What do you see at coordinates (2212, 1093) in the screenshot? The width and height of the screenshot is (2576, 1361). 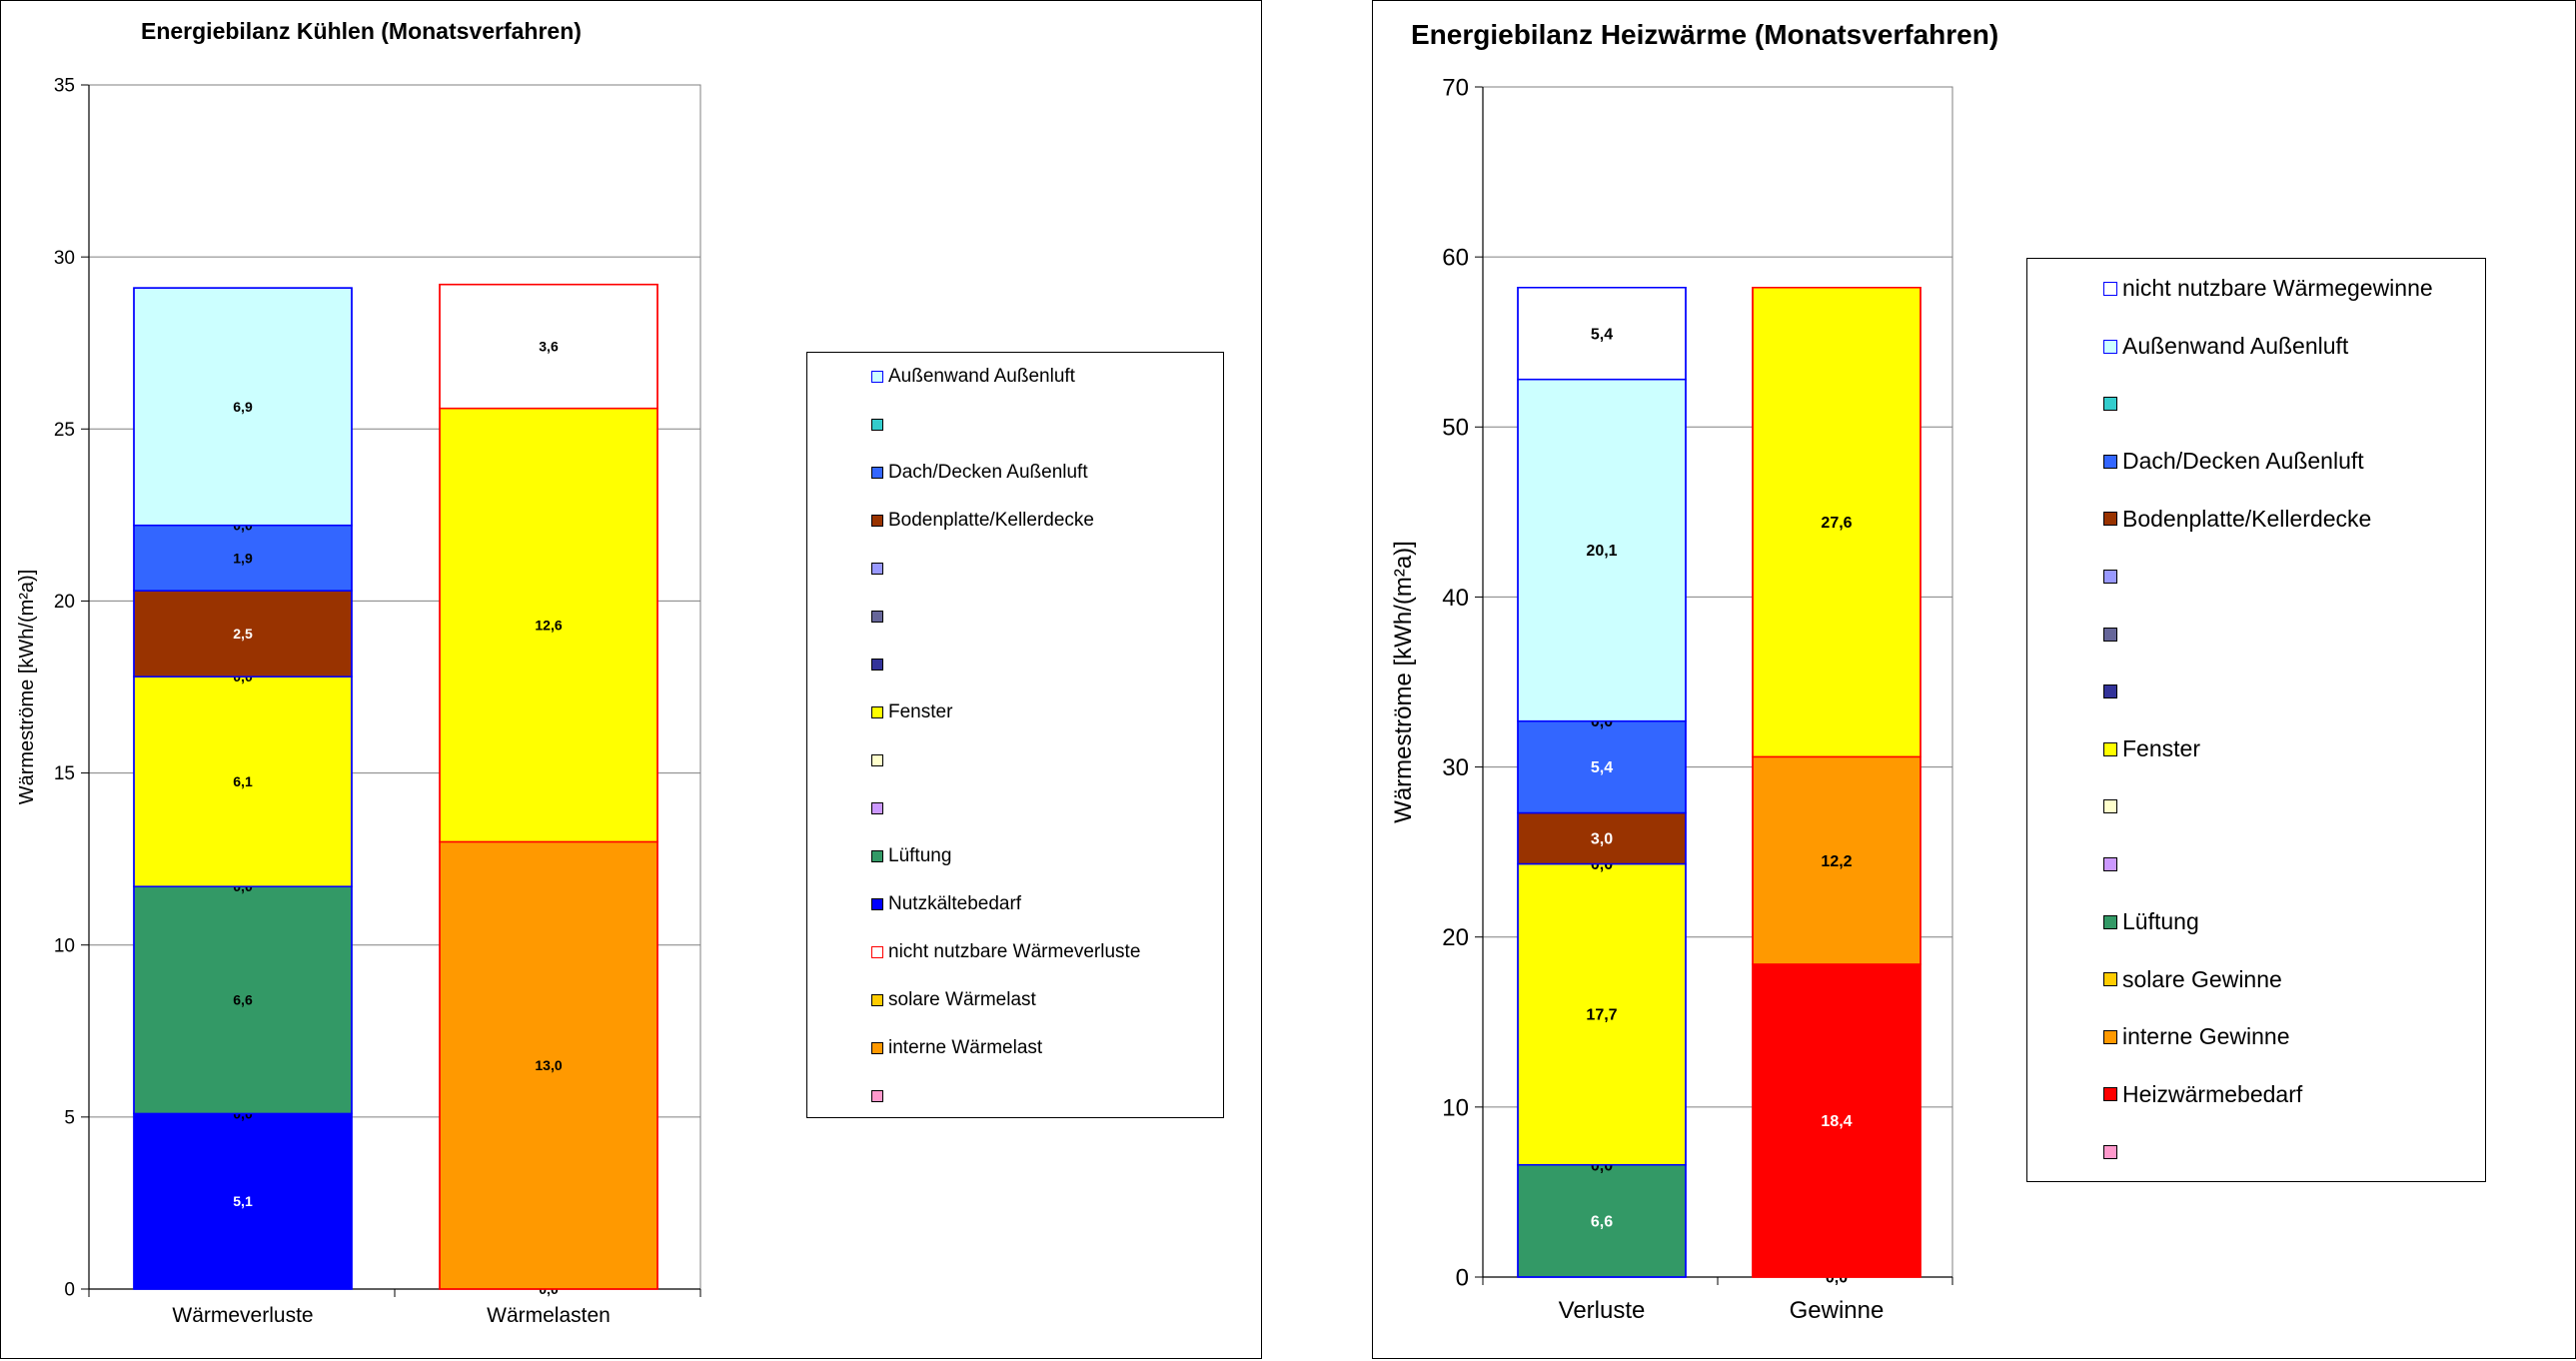 I see `legend-label: Heizwärmebedarf` at bounding box center [2212, 1093].